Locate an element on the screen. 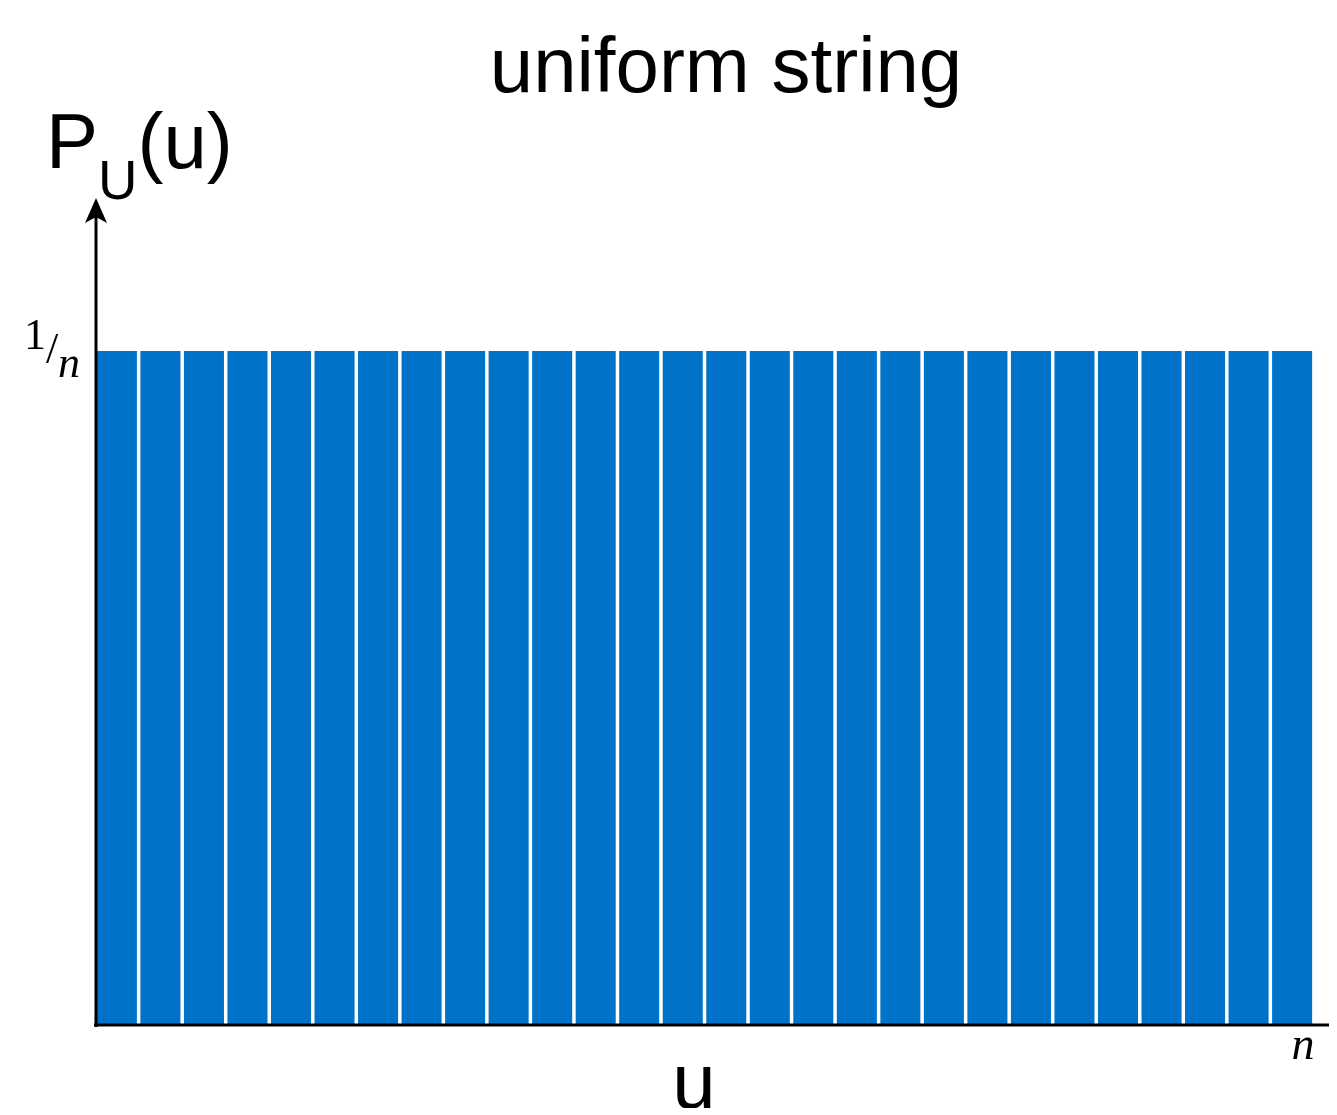  text: 1/n is located at coordinates (52, 348).